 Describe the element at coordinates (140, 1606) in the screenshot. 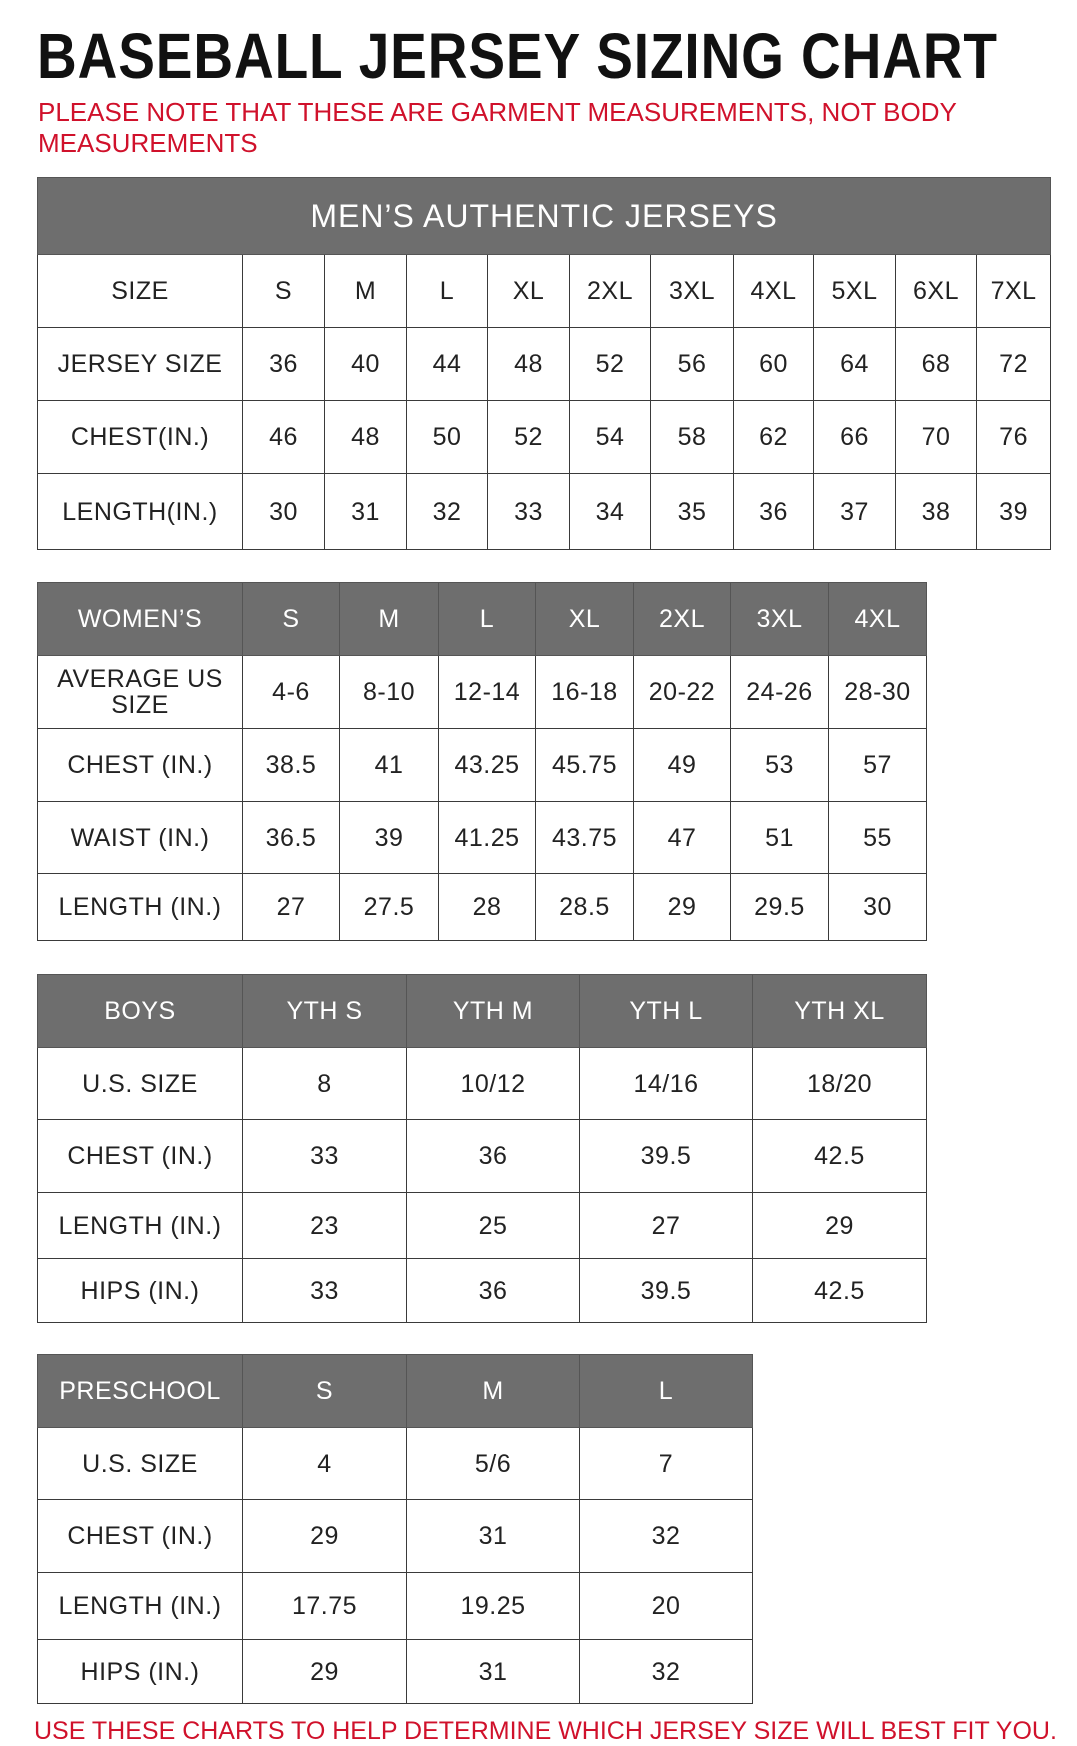

I see `row-label-cell: LENGTH (IN.)` at that location.